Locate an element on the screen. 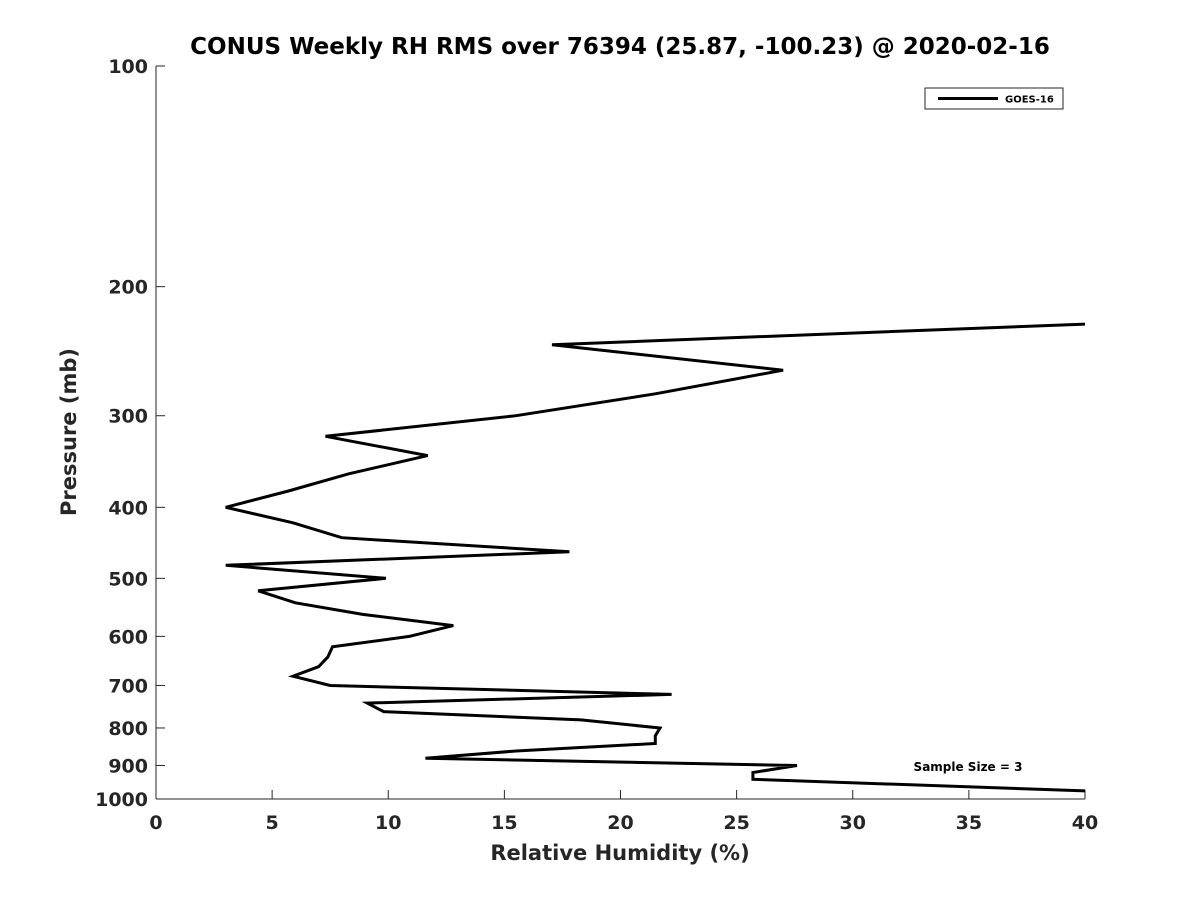 This screenshot has height=904, width=1200. y-tick-label: 900 is located at coordinates (128, 766).